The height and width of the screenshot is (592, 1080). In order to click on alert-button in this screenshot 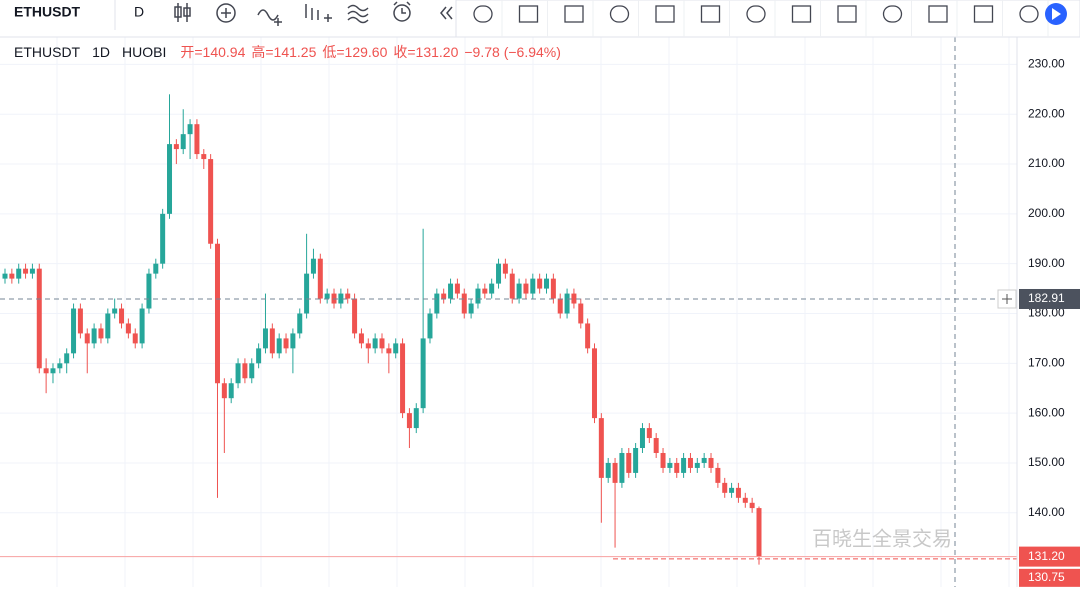, I will do `click(402, 11)`.